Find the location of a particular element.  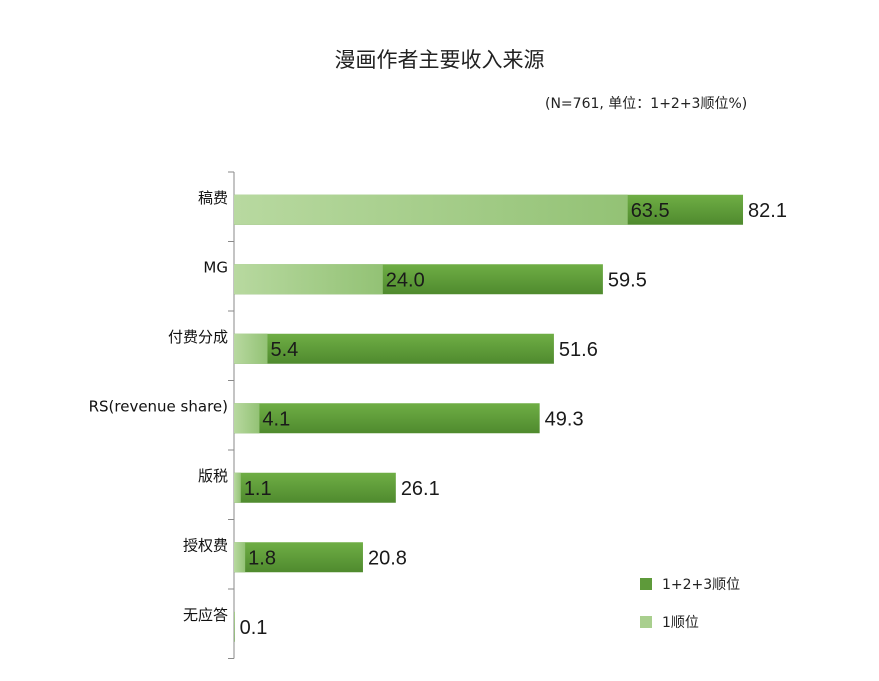

category-label: 付费分成 is located at coordinates (198, 337).